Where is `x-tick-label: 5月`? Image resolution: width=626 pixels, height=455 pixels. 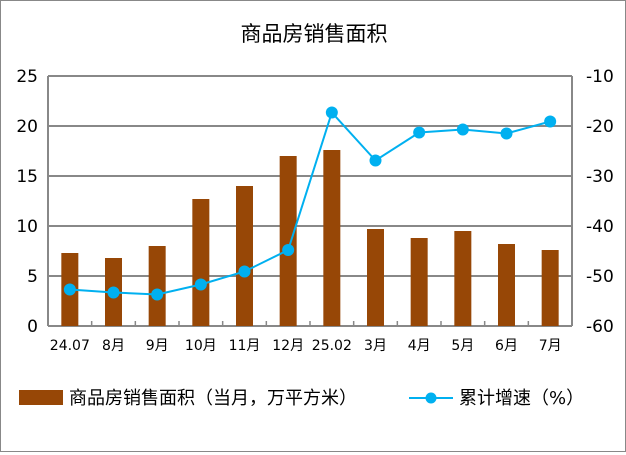 x-tick-label: 5月 is located at coordinates (462, 346).